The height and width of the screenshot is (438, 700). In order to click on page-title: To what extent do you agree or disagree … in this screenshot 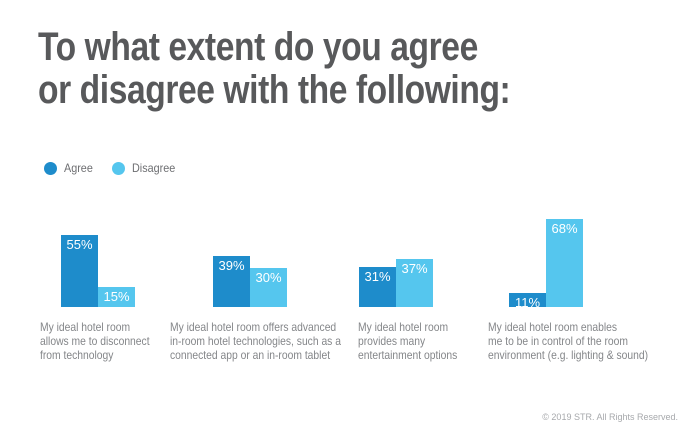, I will do `click(274, 68)`.